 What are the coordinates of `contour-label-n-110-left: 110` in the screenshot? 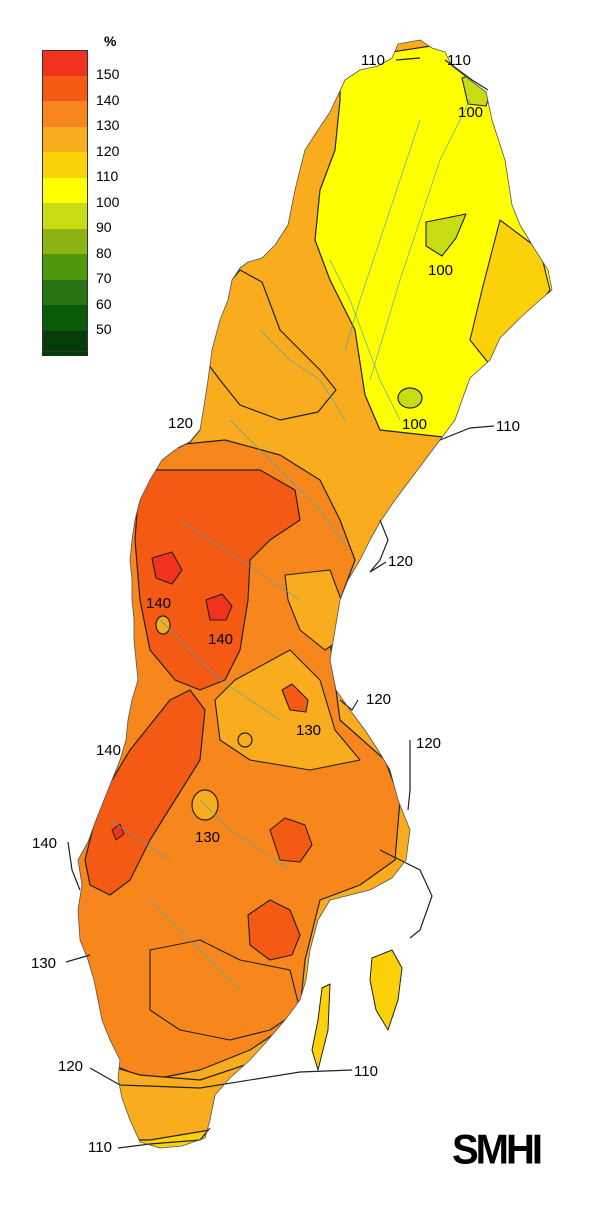 It's located at (373, 60).